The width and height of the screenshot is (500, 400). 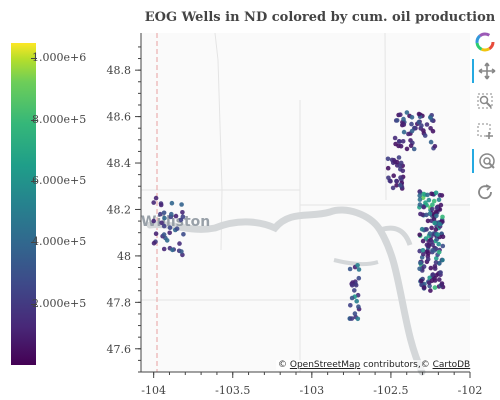 I want to click on wheel-zoom-icon, so click(x=486, y=161).